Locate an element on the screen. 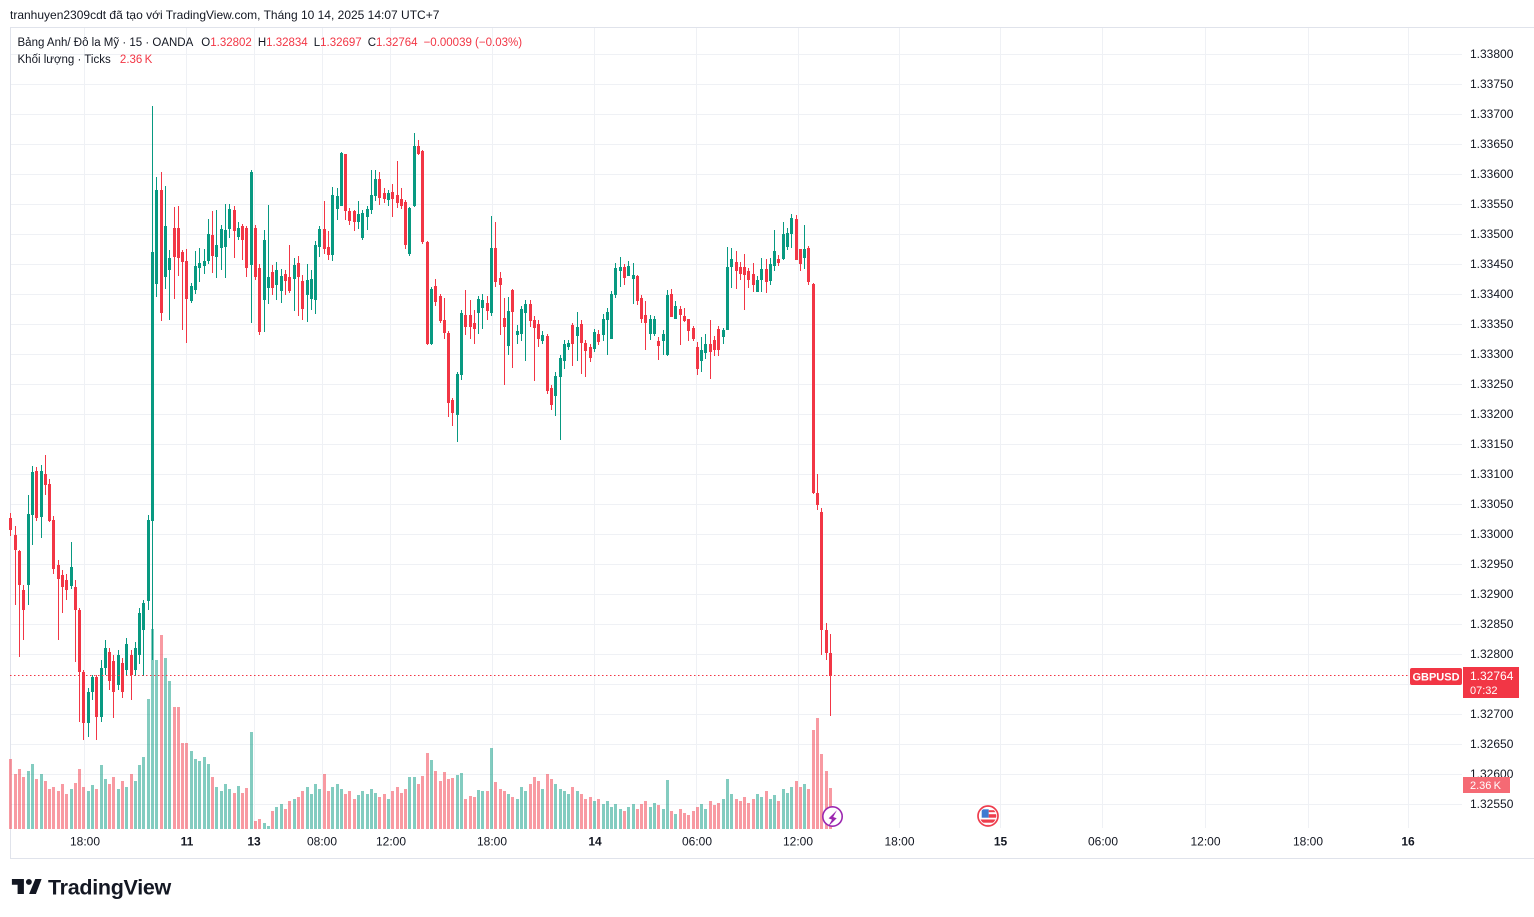  svg-text: 15 is located at coordinates (1001, 842).